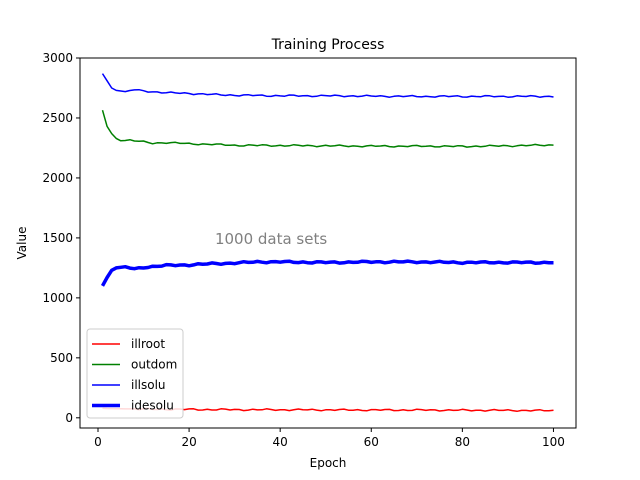  I want to click on y-tick-label: 3000, so click(57, 58).